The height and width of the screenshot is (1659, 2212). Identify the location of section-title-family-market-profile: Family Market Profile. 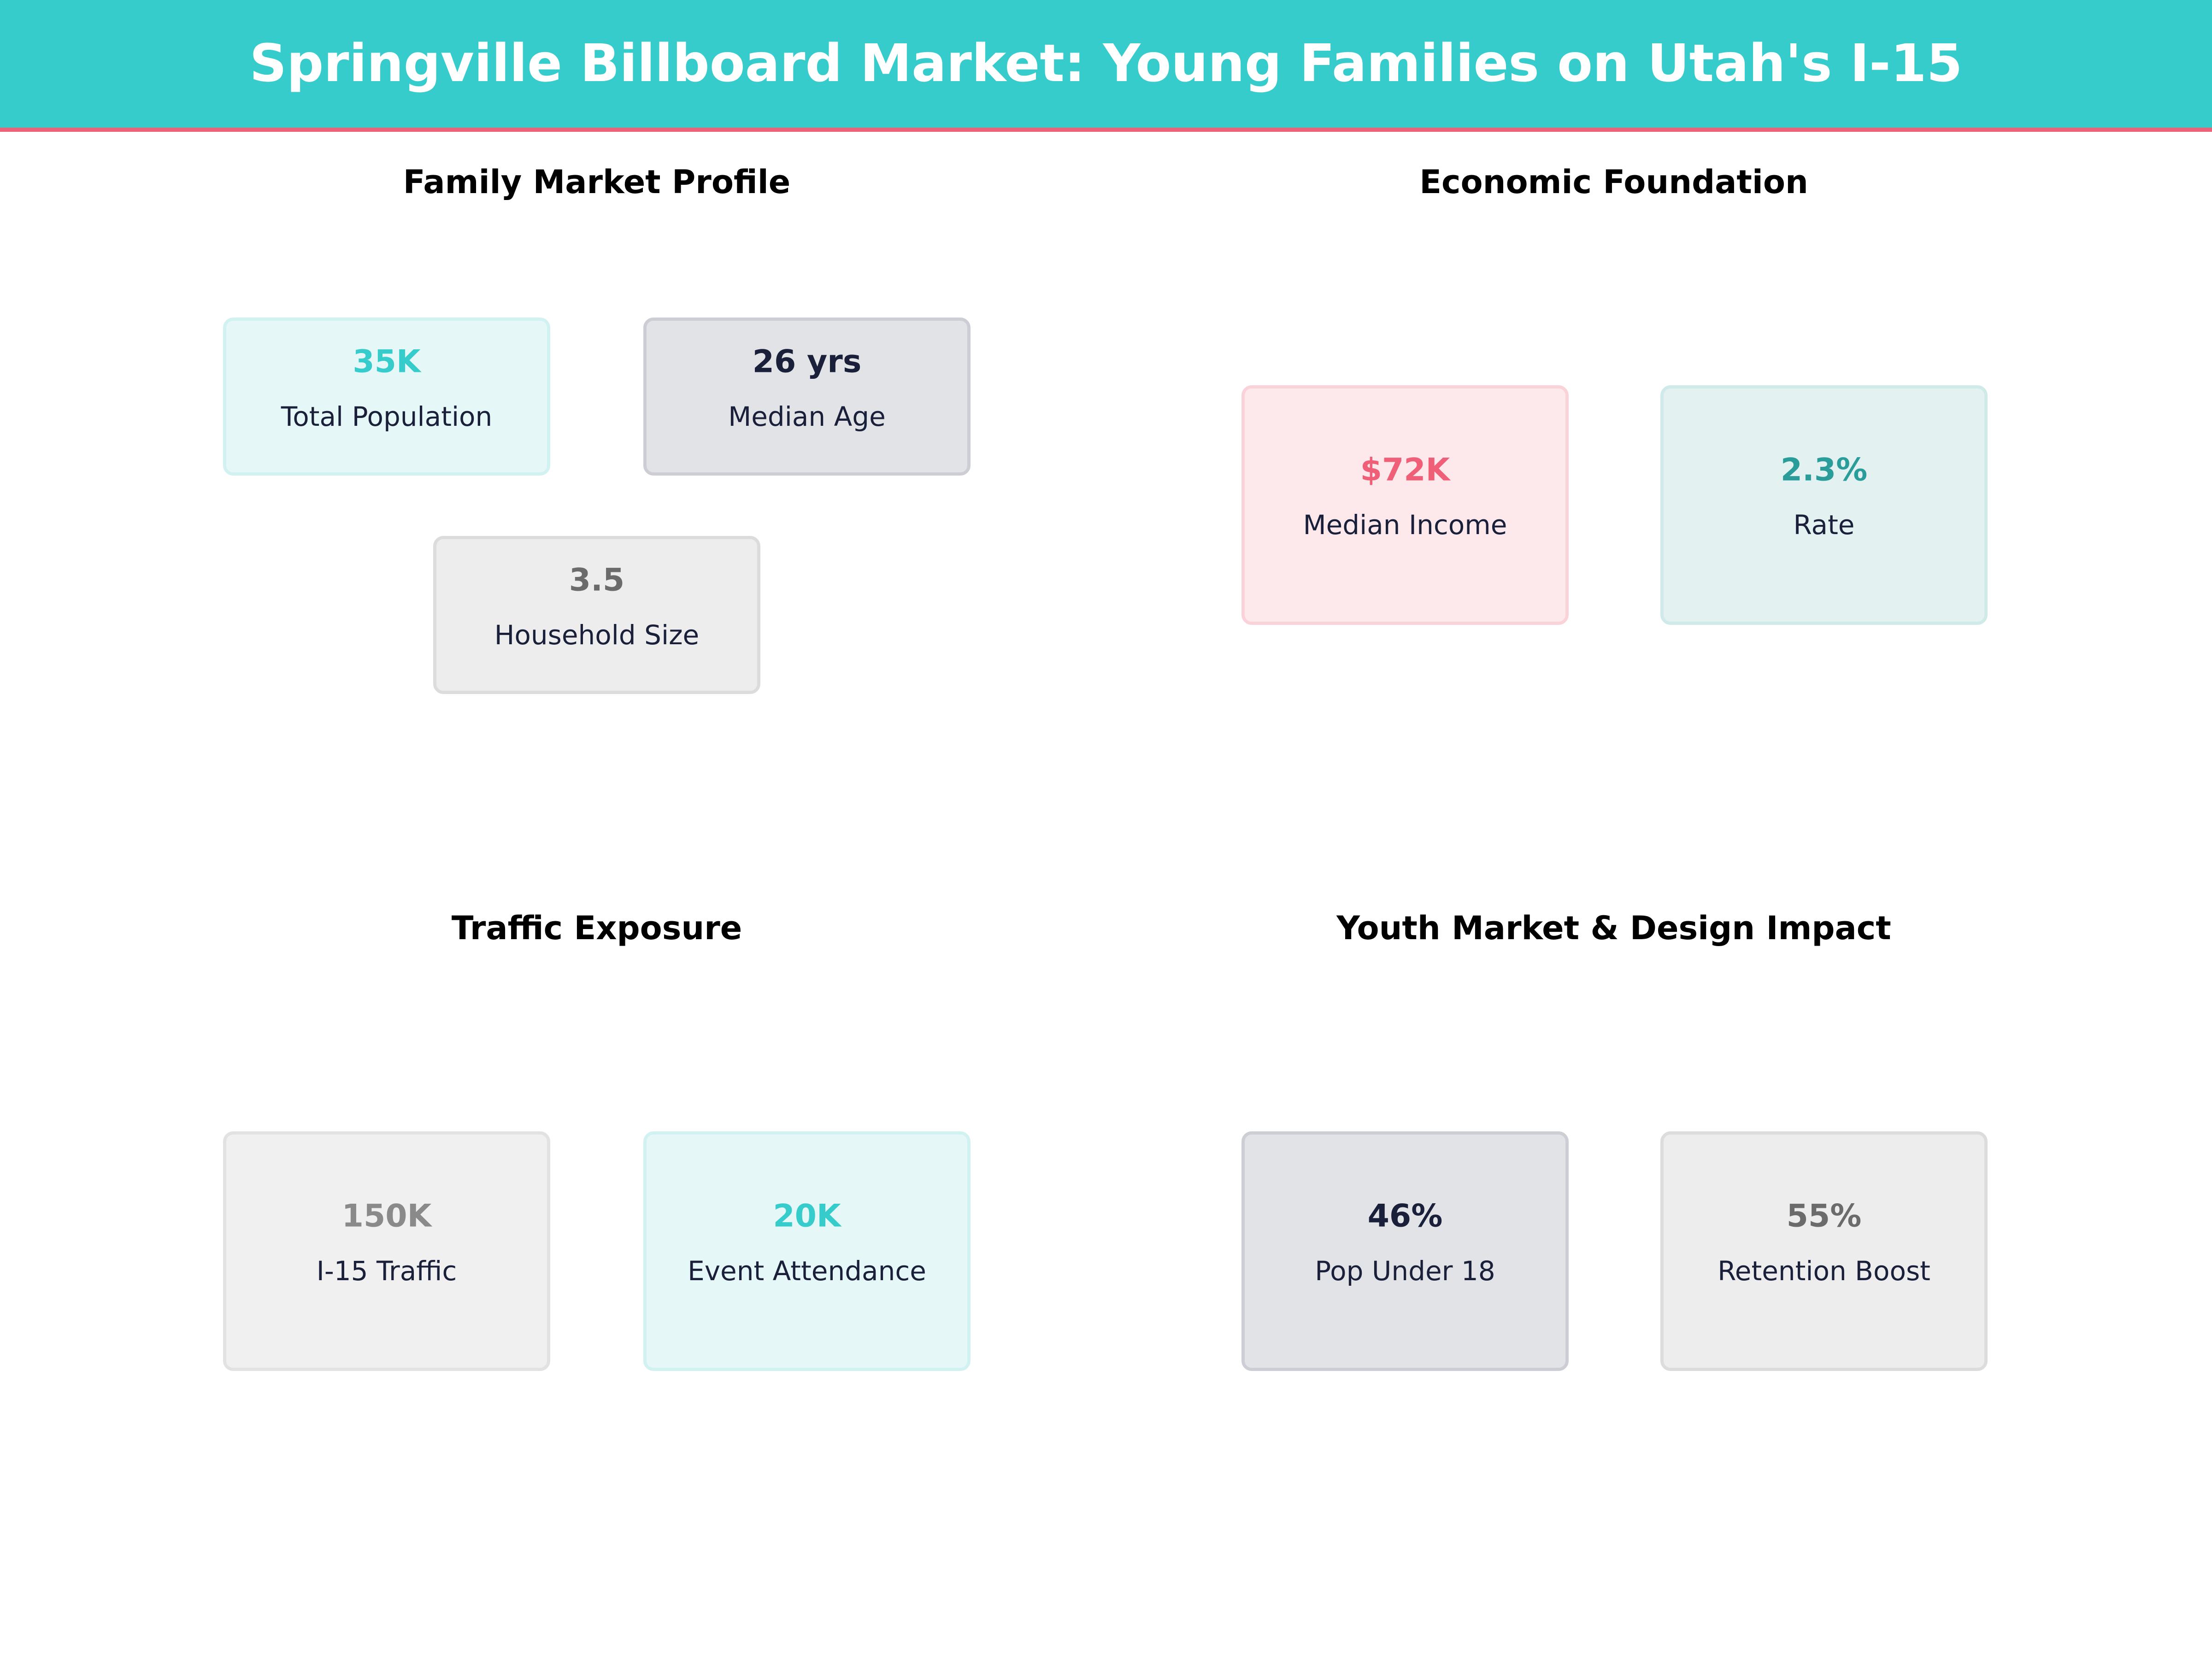
(597, 182).